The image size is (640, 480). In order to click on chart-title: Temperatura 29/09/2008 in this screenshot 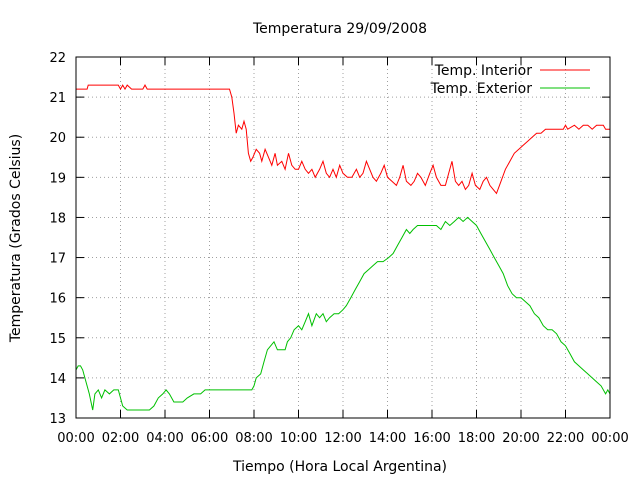, I will do `click(339, 29)`.